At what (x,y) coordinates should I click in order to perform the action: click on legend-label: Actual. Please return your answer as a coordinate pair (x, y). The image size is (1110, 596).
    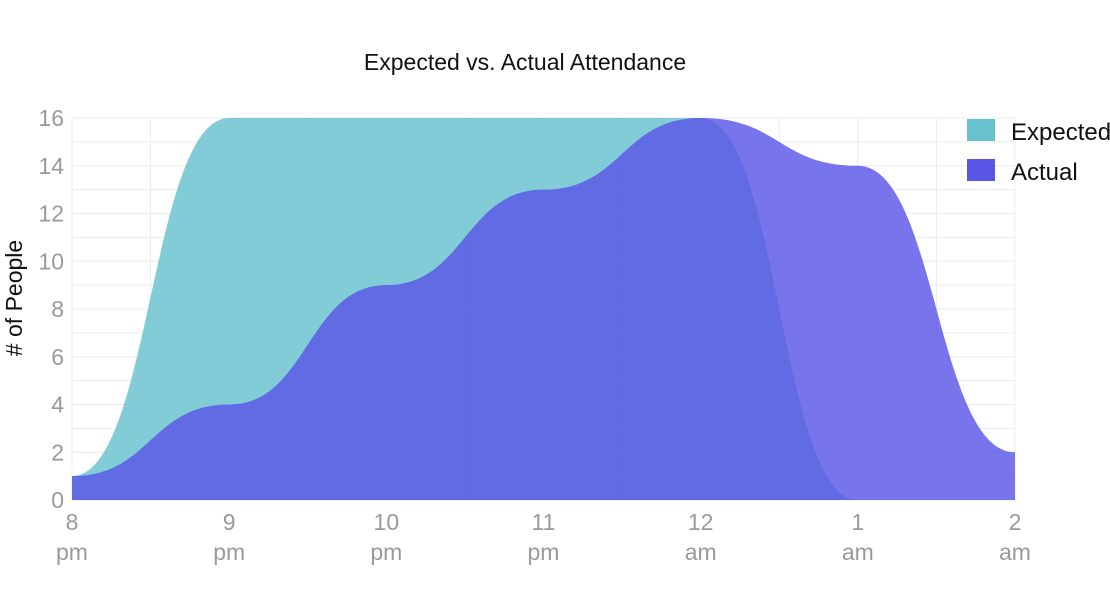
    Looking at the image, I should click on (1044, 172).